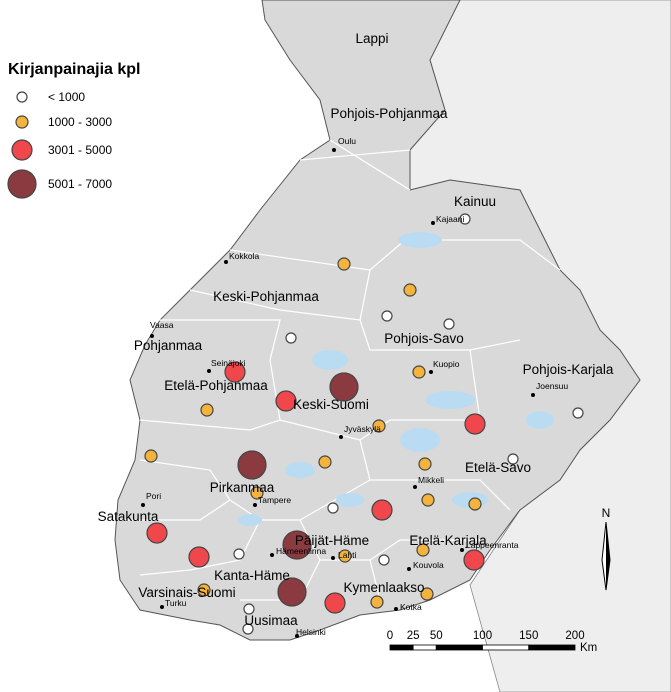 Image resolution: width=671 pixels, height=692 pixels. What do you see at coordinates (244, 256) in the screenshot?
I see `city-label: Kokkola` at bounding box center [244, 256].